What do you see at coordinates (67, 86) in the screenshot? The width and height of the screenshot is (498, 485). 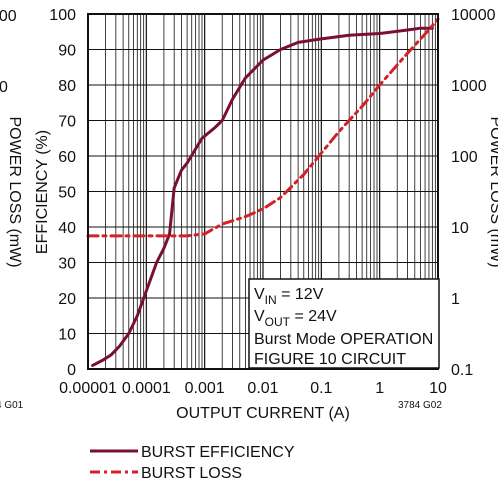 I see `y-left-tick-label: 80` at bounding box center [67, 86].